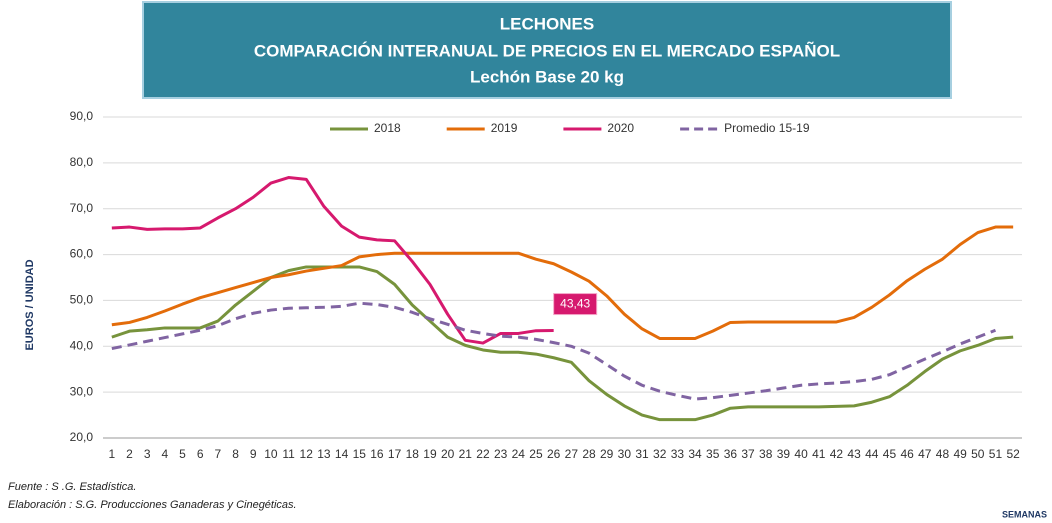 Image resolution: width=1052 pixels, height=523 pixels. I want to click on x-tick-label: 37, so click(748, 454).